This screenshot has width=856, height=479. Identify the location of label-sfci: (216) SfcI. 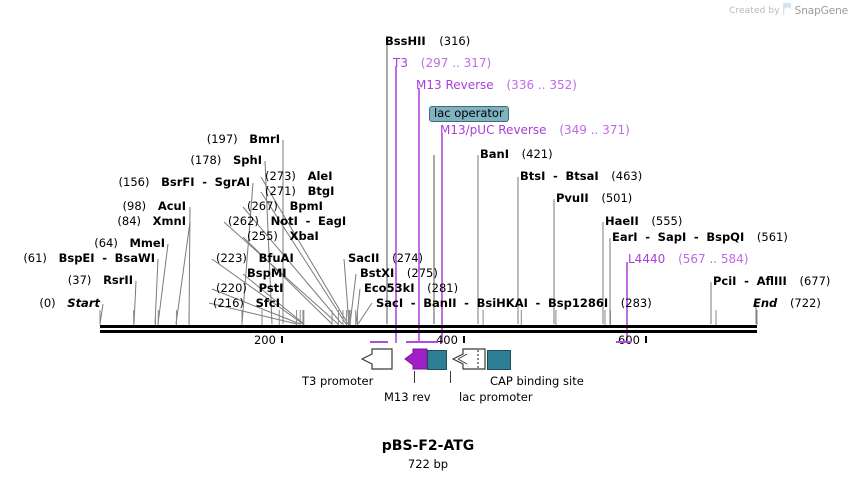
(246, 303).